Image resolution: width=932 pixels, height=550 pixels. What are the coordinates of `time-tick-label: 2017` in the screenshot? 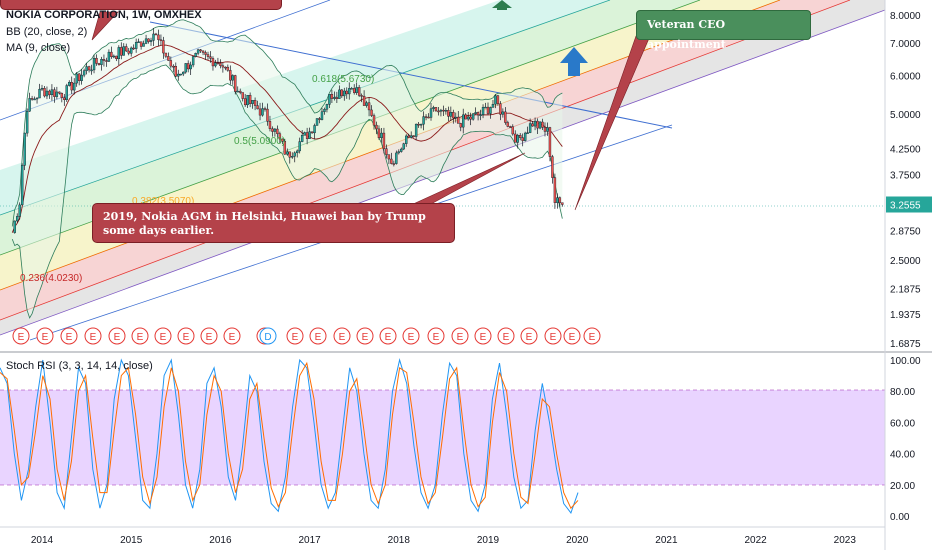 It's located at (309, 540).